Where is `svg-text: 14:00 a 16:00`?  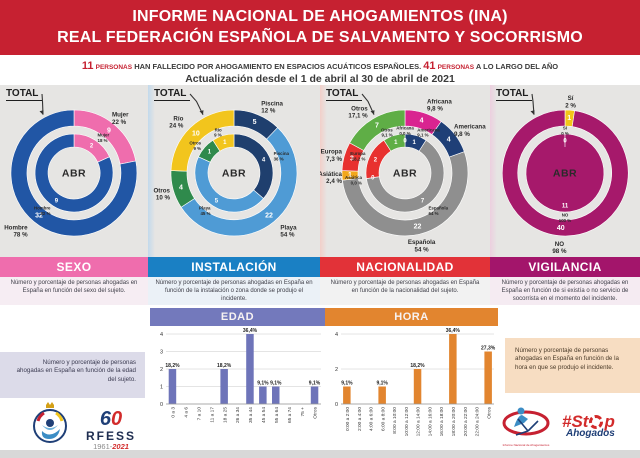 svg-text: 14:00 a 16:00 is located at coordinates (431, 422).